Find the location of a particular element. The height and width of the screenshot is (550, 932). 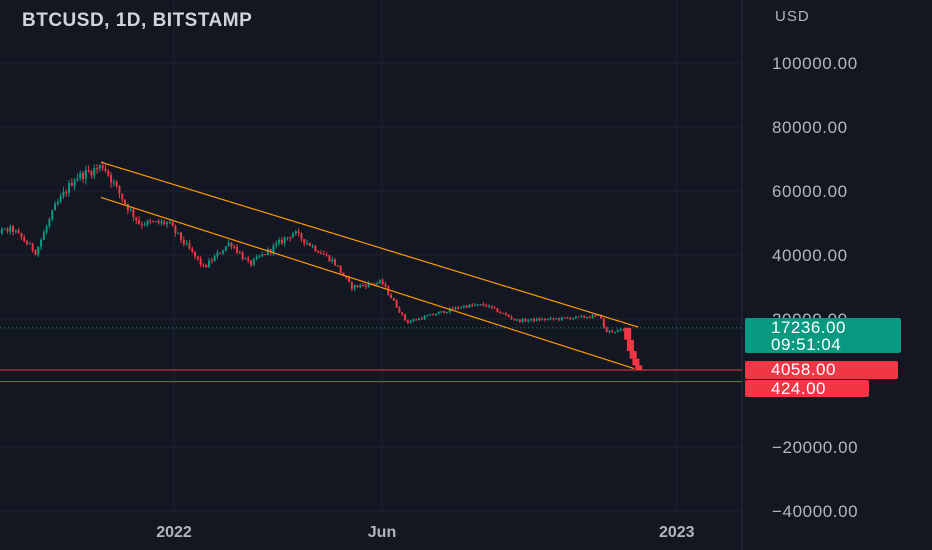

y-tick-label: 60000.00 is located at coordinates (810, 191).